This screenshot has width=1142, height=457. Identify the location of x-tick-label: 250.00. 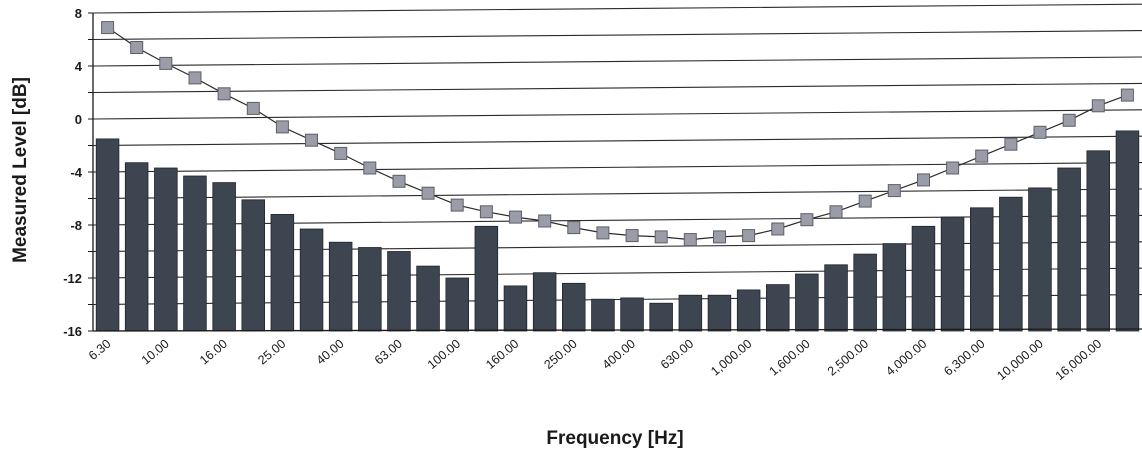
(560, 354).